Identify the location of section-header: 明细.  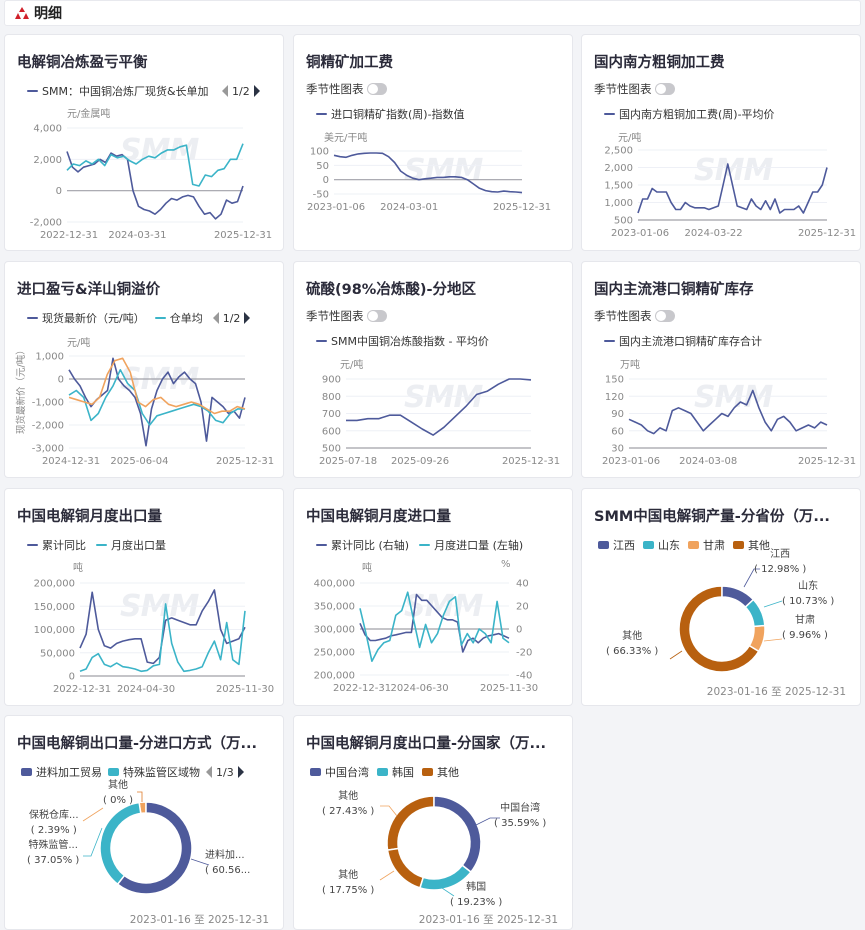
(432, 13).